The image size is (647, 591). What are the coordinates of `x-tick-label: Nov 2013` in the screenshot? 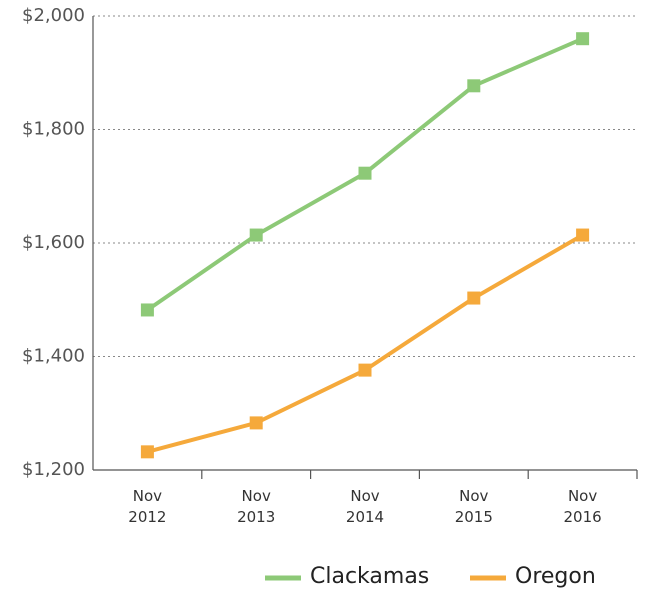 It's located at (256, 506).